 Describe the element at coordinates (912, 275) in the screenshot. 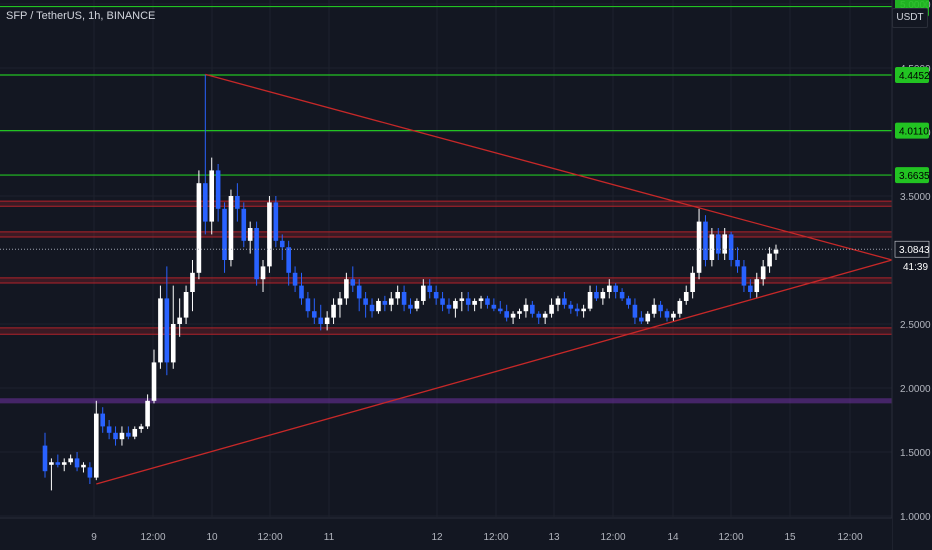

I see `price-axis-panel` at that location.